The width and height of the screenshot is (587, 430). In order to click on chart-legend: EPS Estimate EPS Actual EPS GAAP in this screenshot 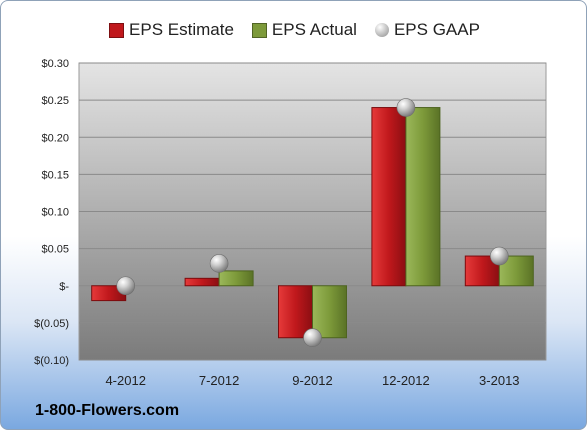, I will do `click(293, 30)`.